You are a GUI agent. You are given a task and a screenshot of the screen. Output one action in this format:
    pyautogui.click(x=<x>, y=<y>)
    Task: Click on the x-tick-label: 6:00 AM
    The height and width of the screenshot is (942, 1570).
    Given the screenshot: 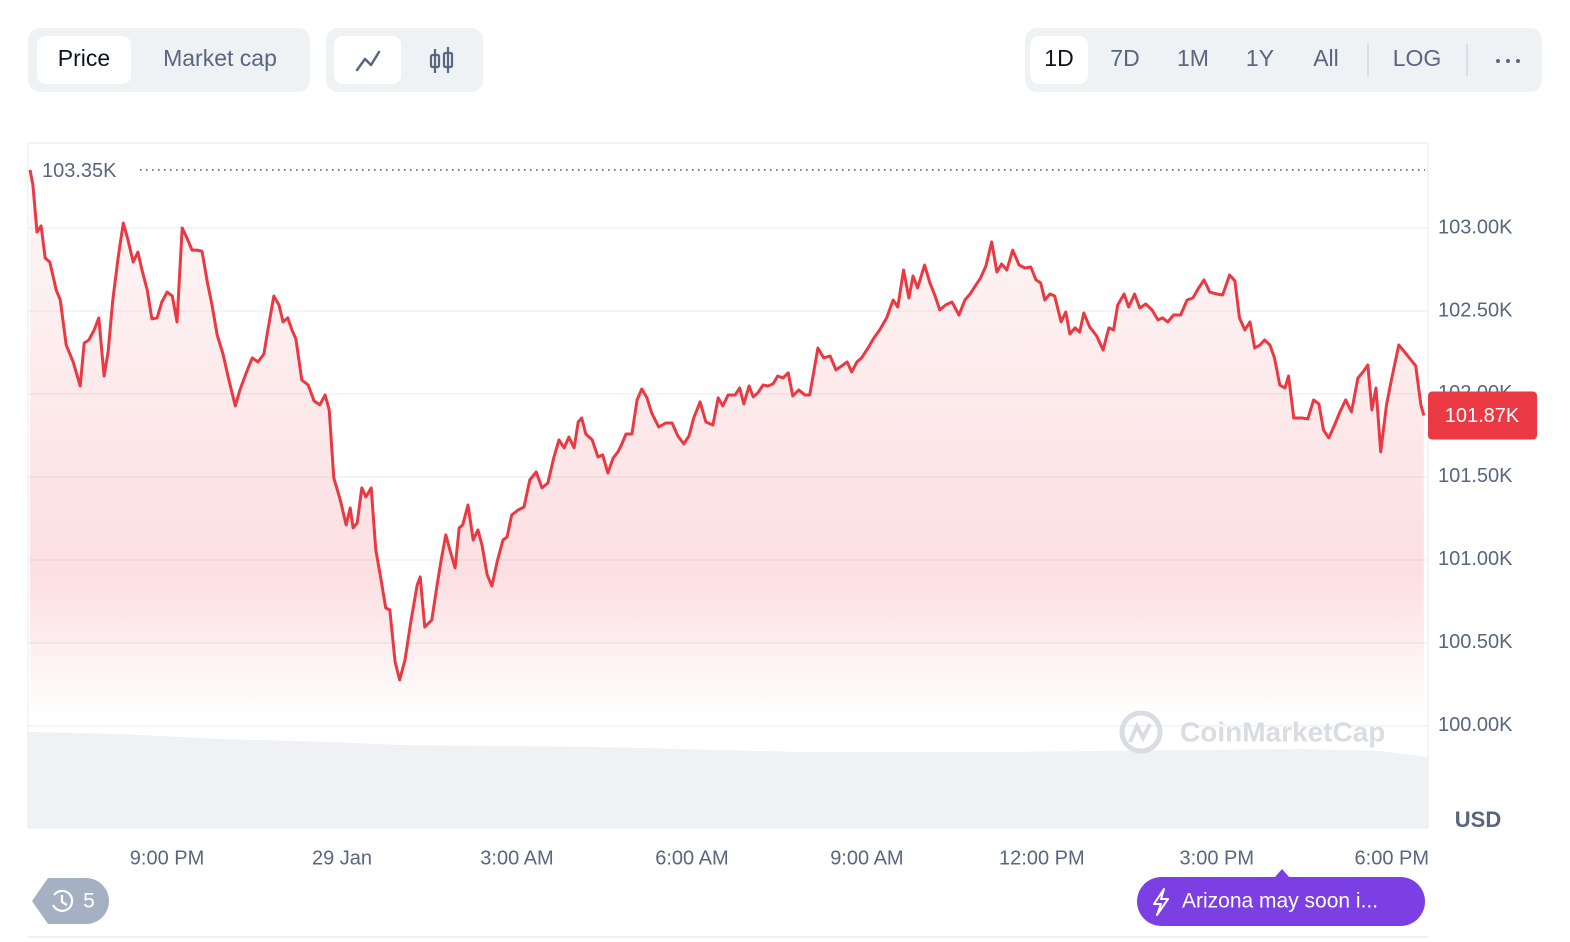 What is the action you would take?
    pyautogui.click(x=691, y=858)
    